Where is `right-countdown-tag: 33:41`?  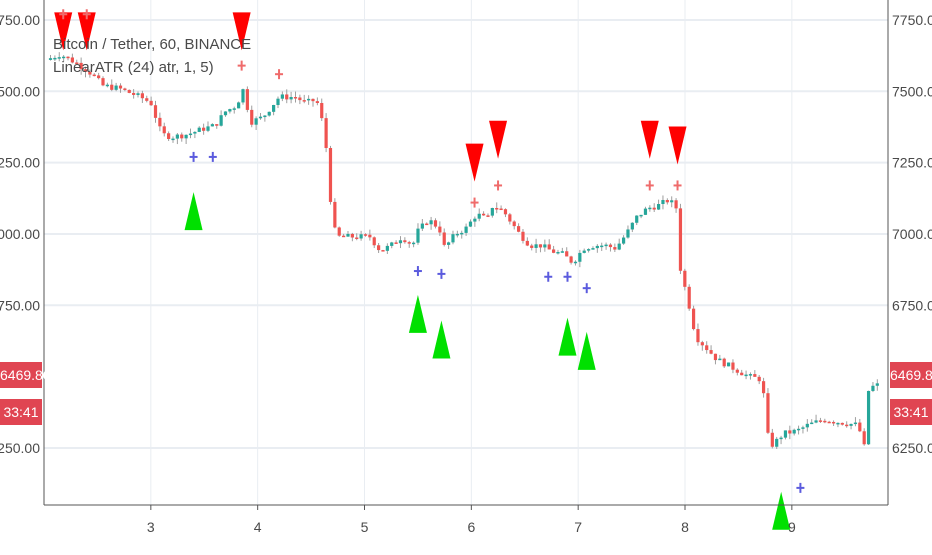
right-countdown-tag: 33:41 is located at coordinates (911, 412).